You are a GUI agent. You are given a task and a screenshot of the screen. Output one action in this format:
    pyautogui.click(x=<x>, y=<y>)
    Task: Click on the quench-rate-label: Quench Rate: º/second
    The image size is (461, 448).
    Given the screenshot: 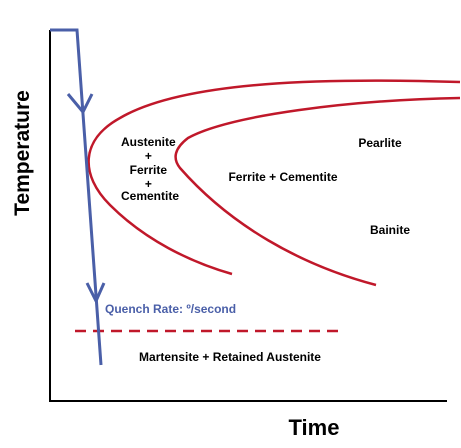 What is the action you would take?
    pyautogui.click(x=170, y=309)
    